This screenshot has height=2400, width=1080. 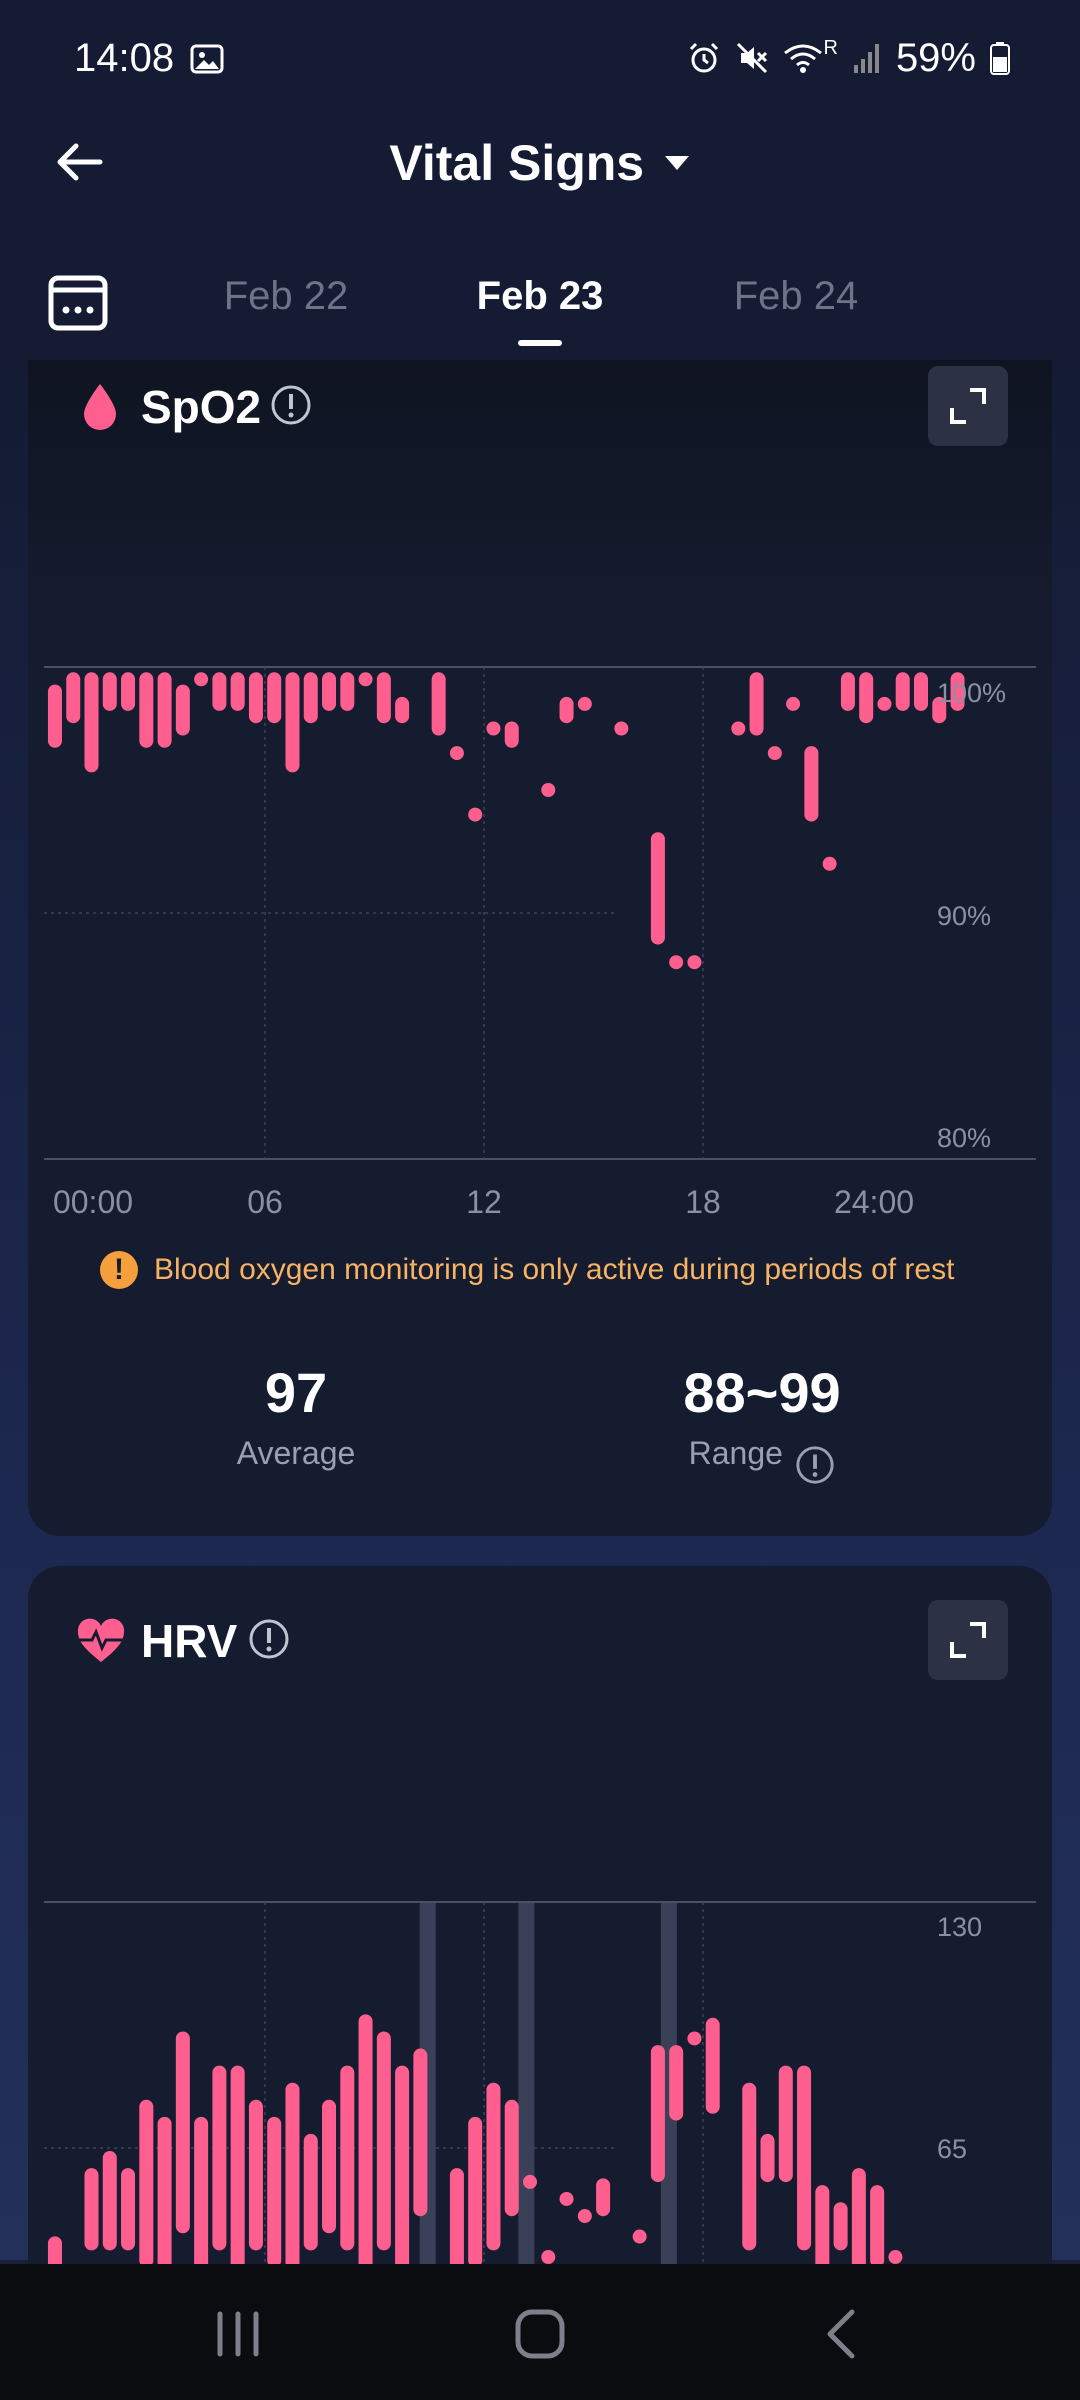 I want to click on battery-icon, so click(x=1000, y=58).